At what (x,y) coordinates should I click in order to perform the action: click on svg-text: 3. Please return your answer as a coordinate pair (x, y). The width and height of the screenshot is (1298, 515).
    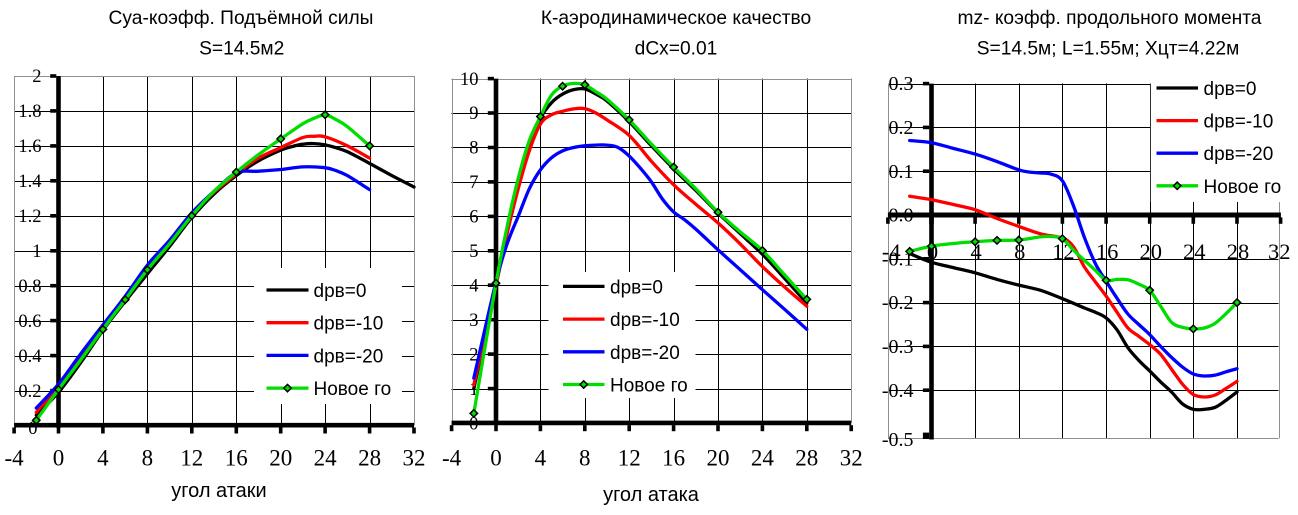
    Looking at the image, I should click on (473, 321).